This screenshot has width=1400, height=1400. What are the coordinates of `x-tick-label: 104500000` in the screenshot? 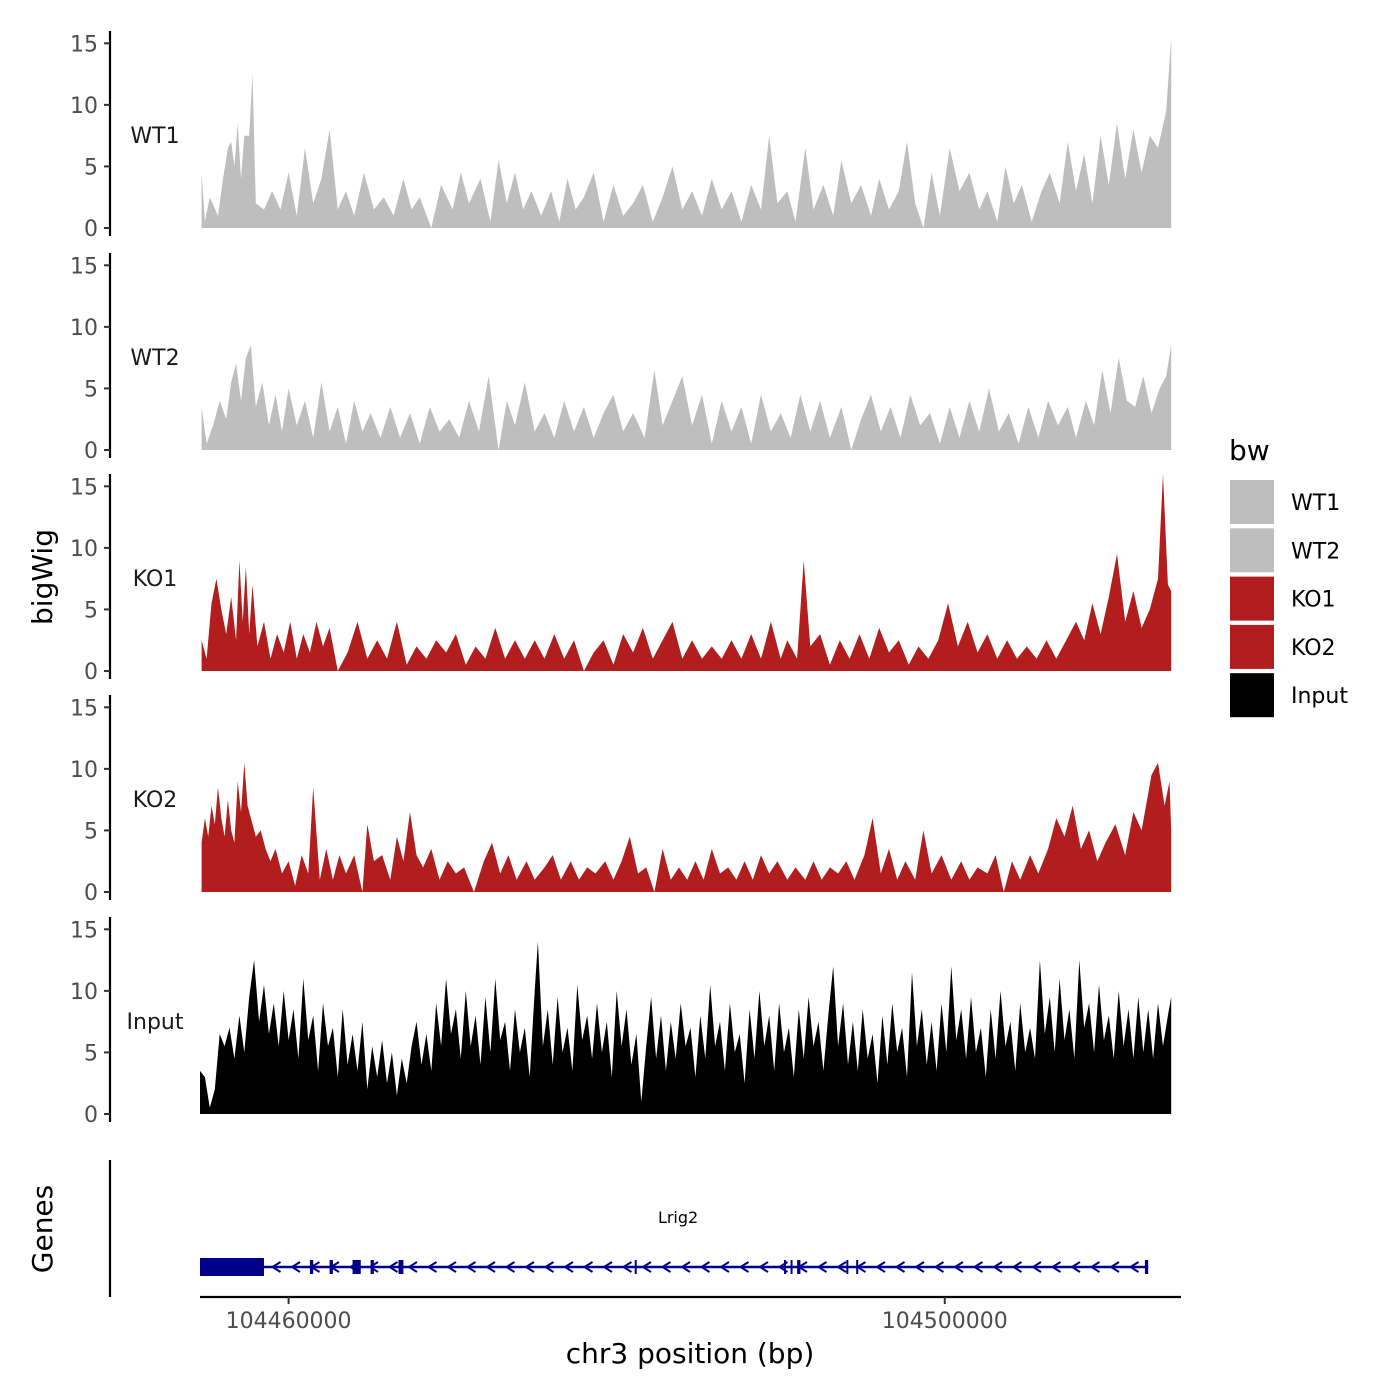 It's located at (945, 1321).